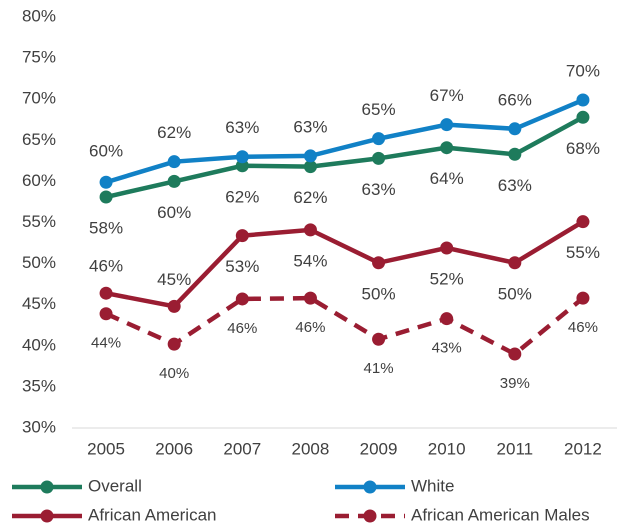  I want to click on legend-label: African American, so click(152, 514).